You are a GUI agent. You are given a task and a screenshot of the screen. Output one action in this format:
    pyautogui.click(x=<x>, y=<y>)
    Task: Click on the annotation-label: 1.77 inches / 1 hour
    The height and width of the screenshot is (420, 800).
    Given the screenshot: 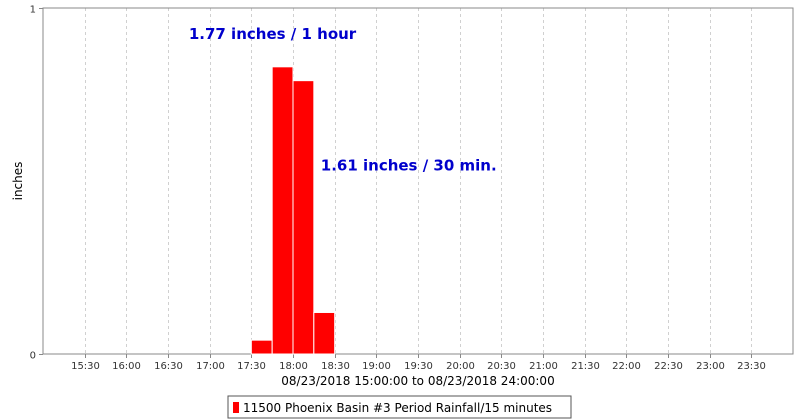 What is the action you would take?
    pyautogui.click(x=273, y=34)
    